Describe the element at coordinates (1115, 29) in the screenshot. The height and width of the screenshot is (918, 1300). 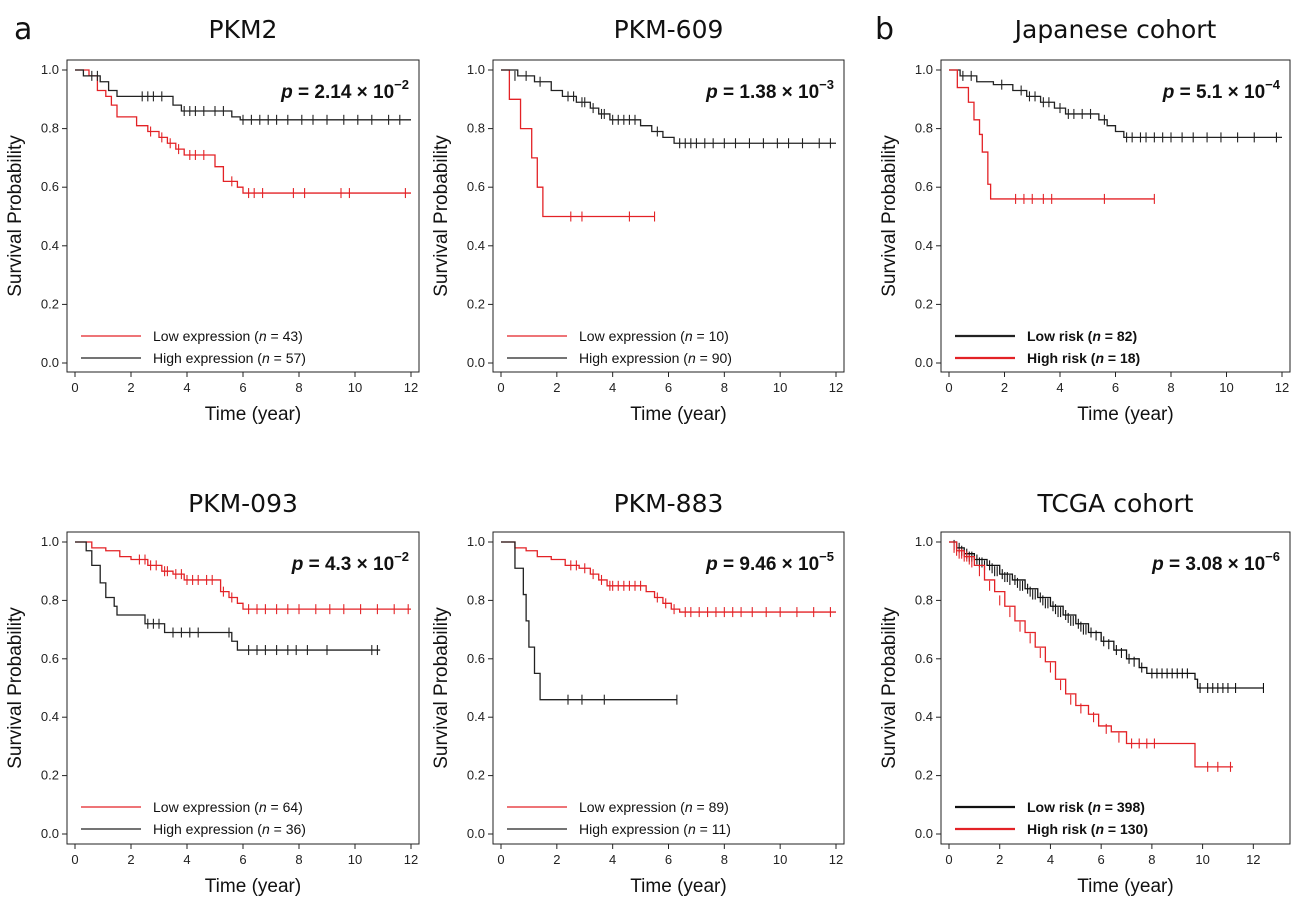
I see `chart-title: Japanese cohort` at that location.